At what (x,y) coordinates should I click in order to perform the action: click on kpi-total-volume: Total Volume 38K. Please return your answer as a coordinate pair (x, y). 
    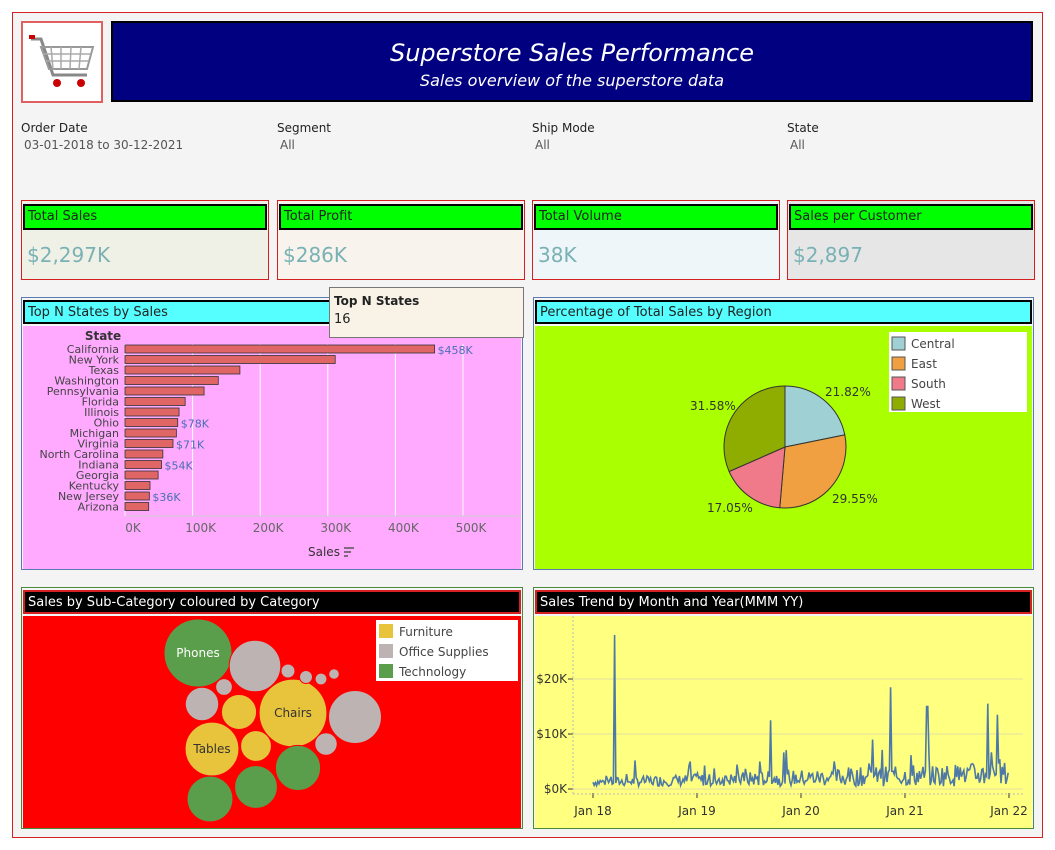
    Looking at the image, I should click on (656, 240).